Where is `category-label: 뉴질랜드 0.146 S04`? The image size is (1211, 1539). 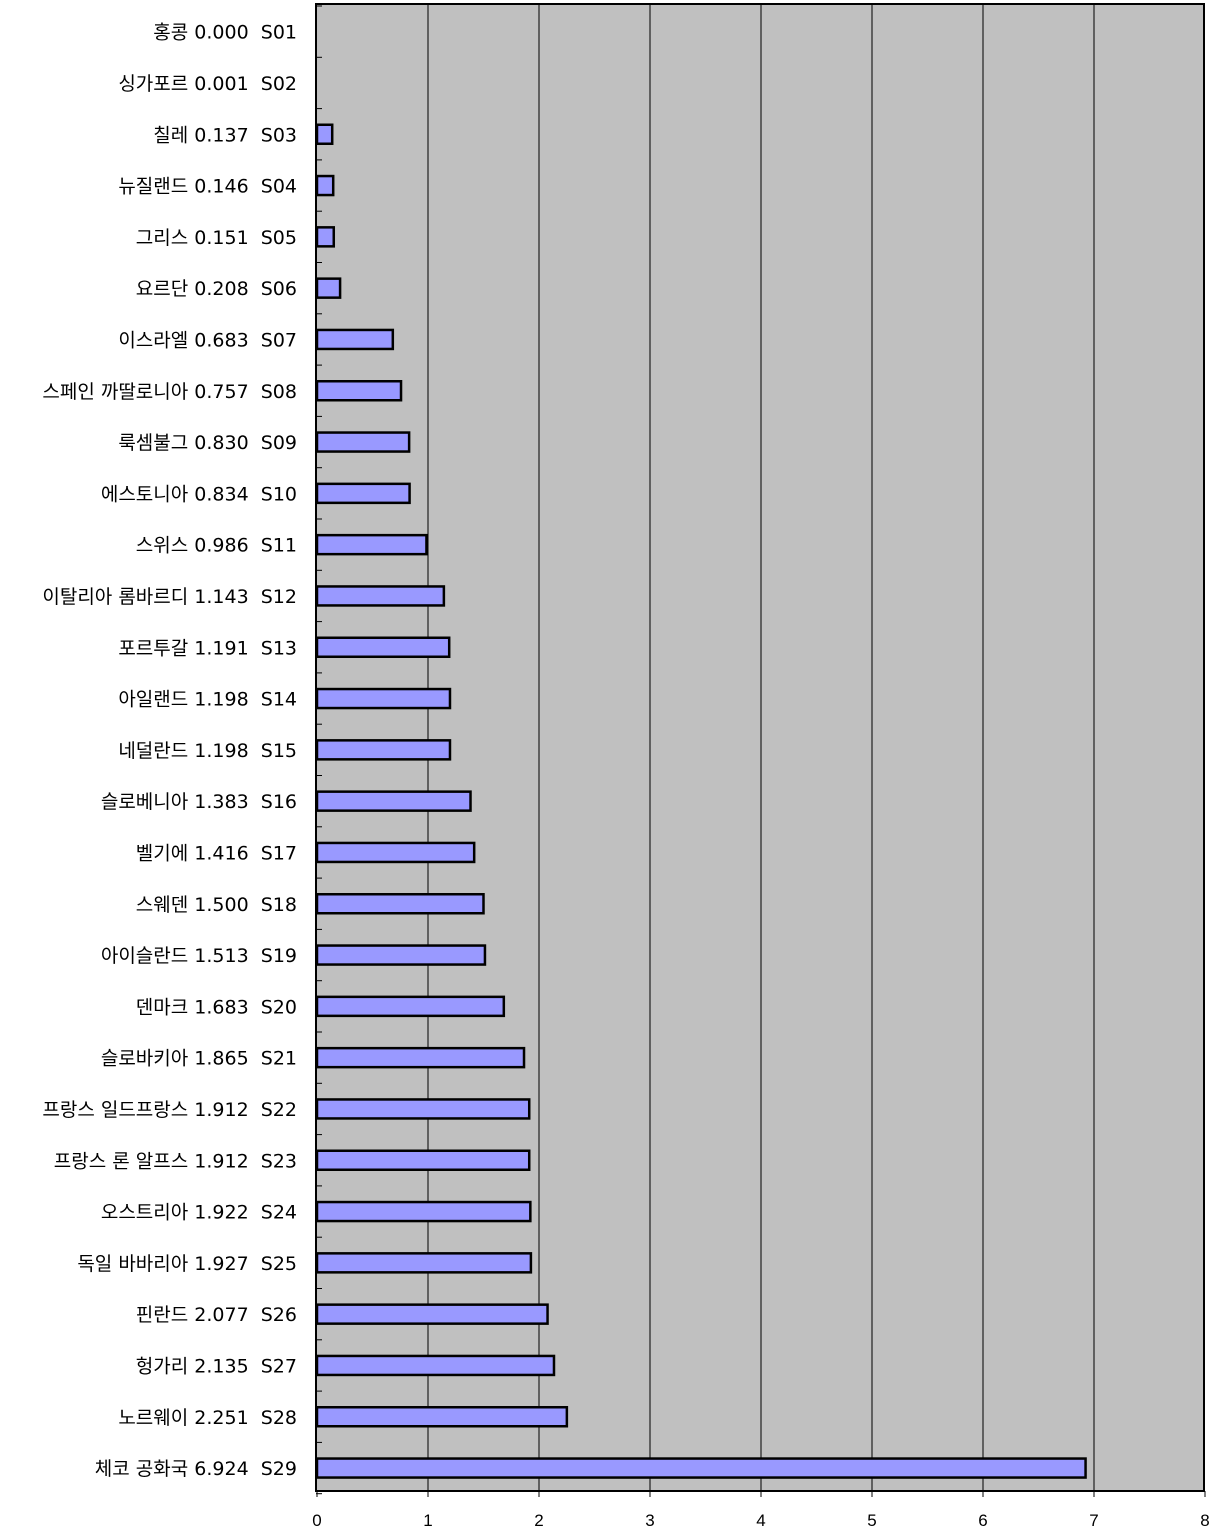
category-label: 뉴질랜드 0.146 S04 is located at coordinates (207, 187).